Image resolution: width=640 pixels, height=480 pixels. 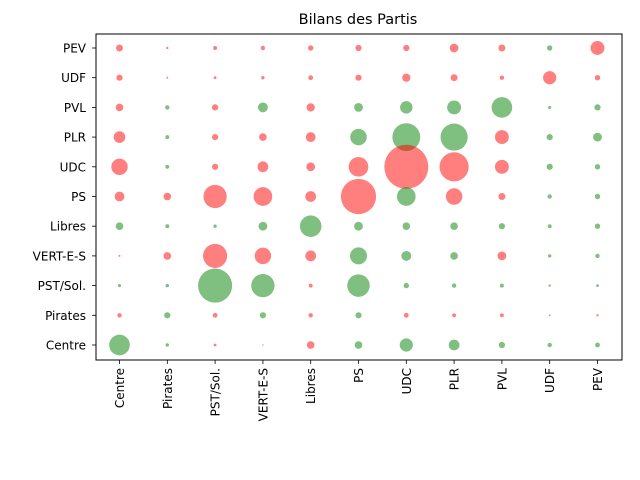 What do you see at coordinates (597, 137) in the screenshot?
I see `bubble-plr-pev` at bounding box center [597, 137].